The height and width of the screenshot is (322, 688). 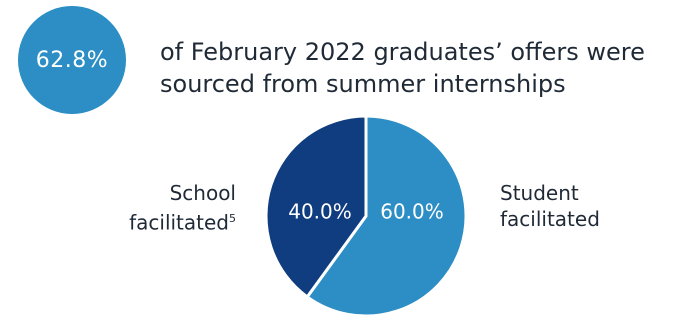 What do you see at coordinates (550, 219) in the screenshot?
I see `student-label-line2: facilitated` at bounding box center [550, 219].